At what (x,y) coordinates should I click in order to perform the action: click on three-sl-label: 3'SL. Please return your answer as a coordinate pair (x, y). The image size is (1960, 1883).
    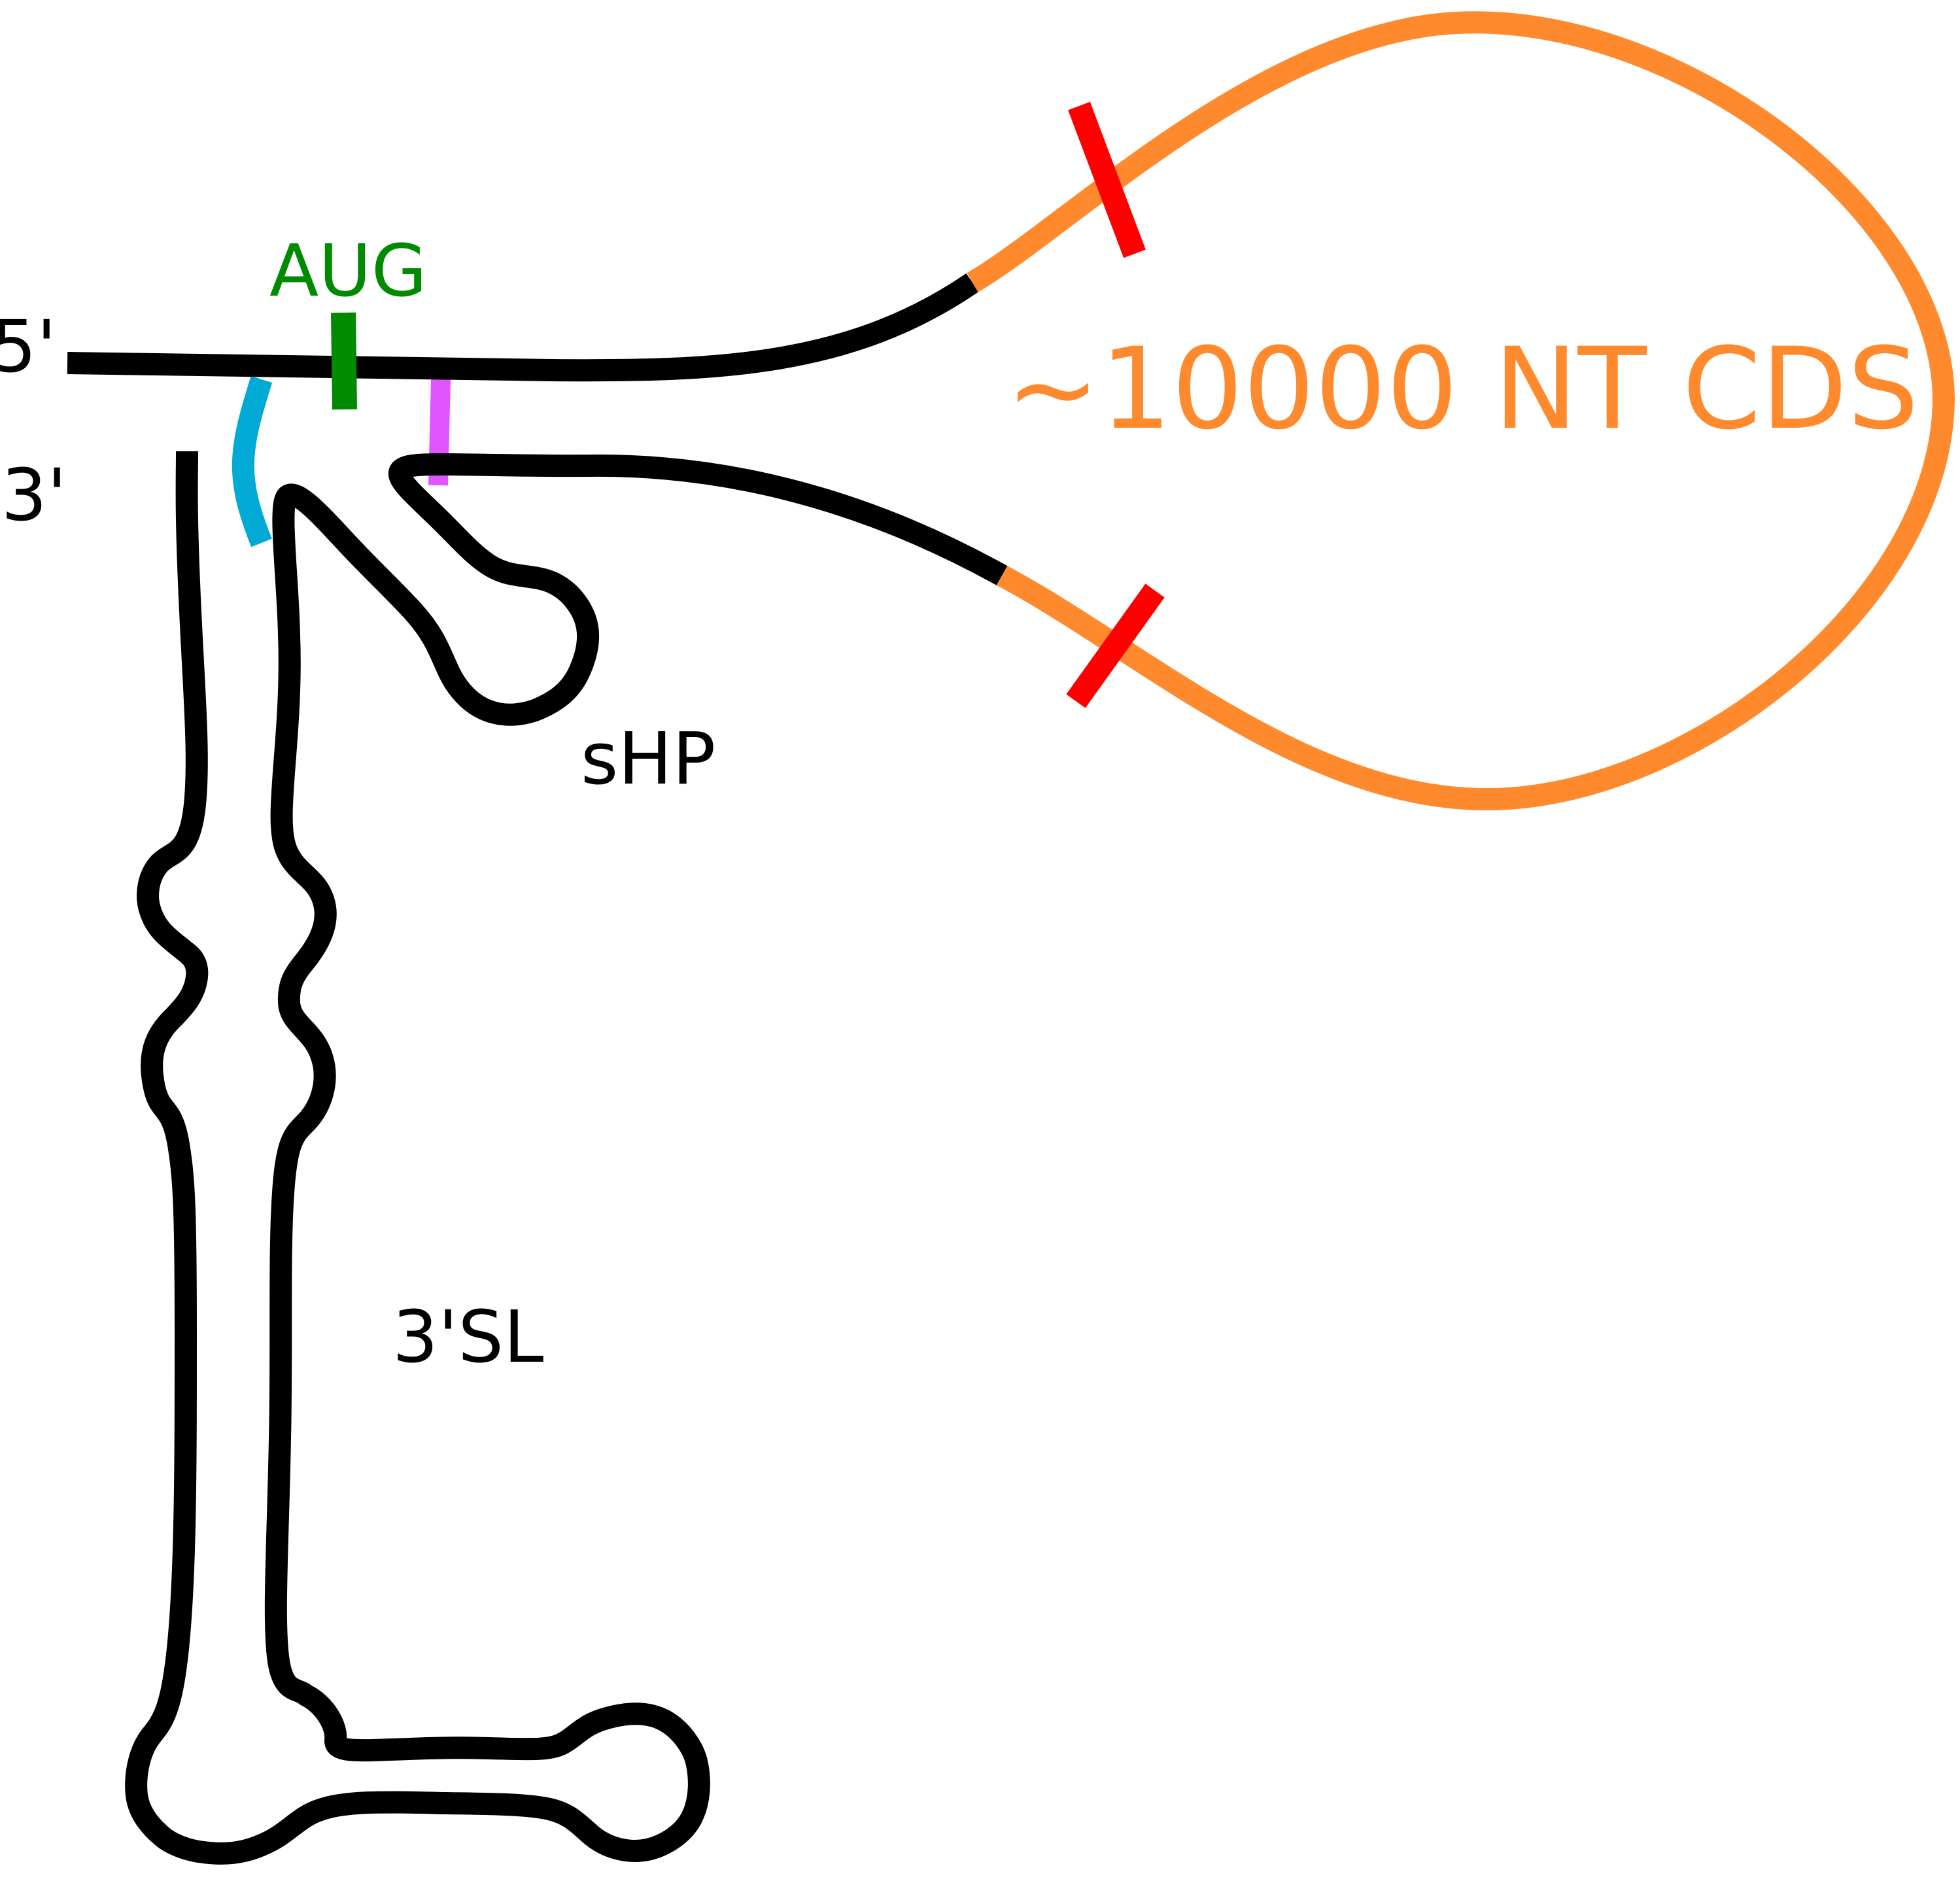
    Looking at the image, I should click on (468, 1337).